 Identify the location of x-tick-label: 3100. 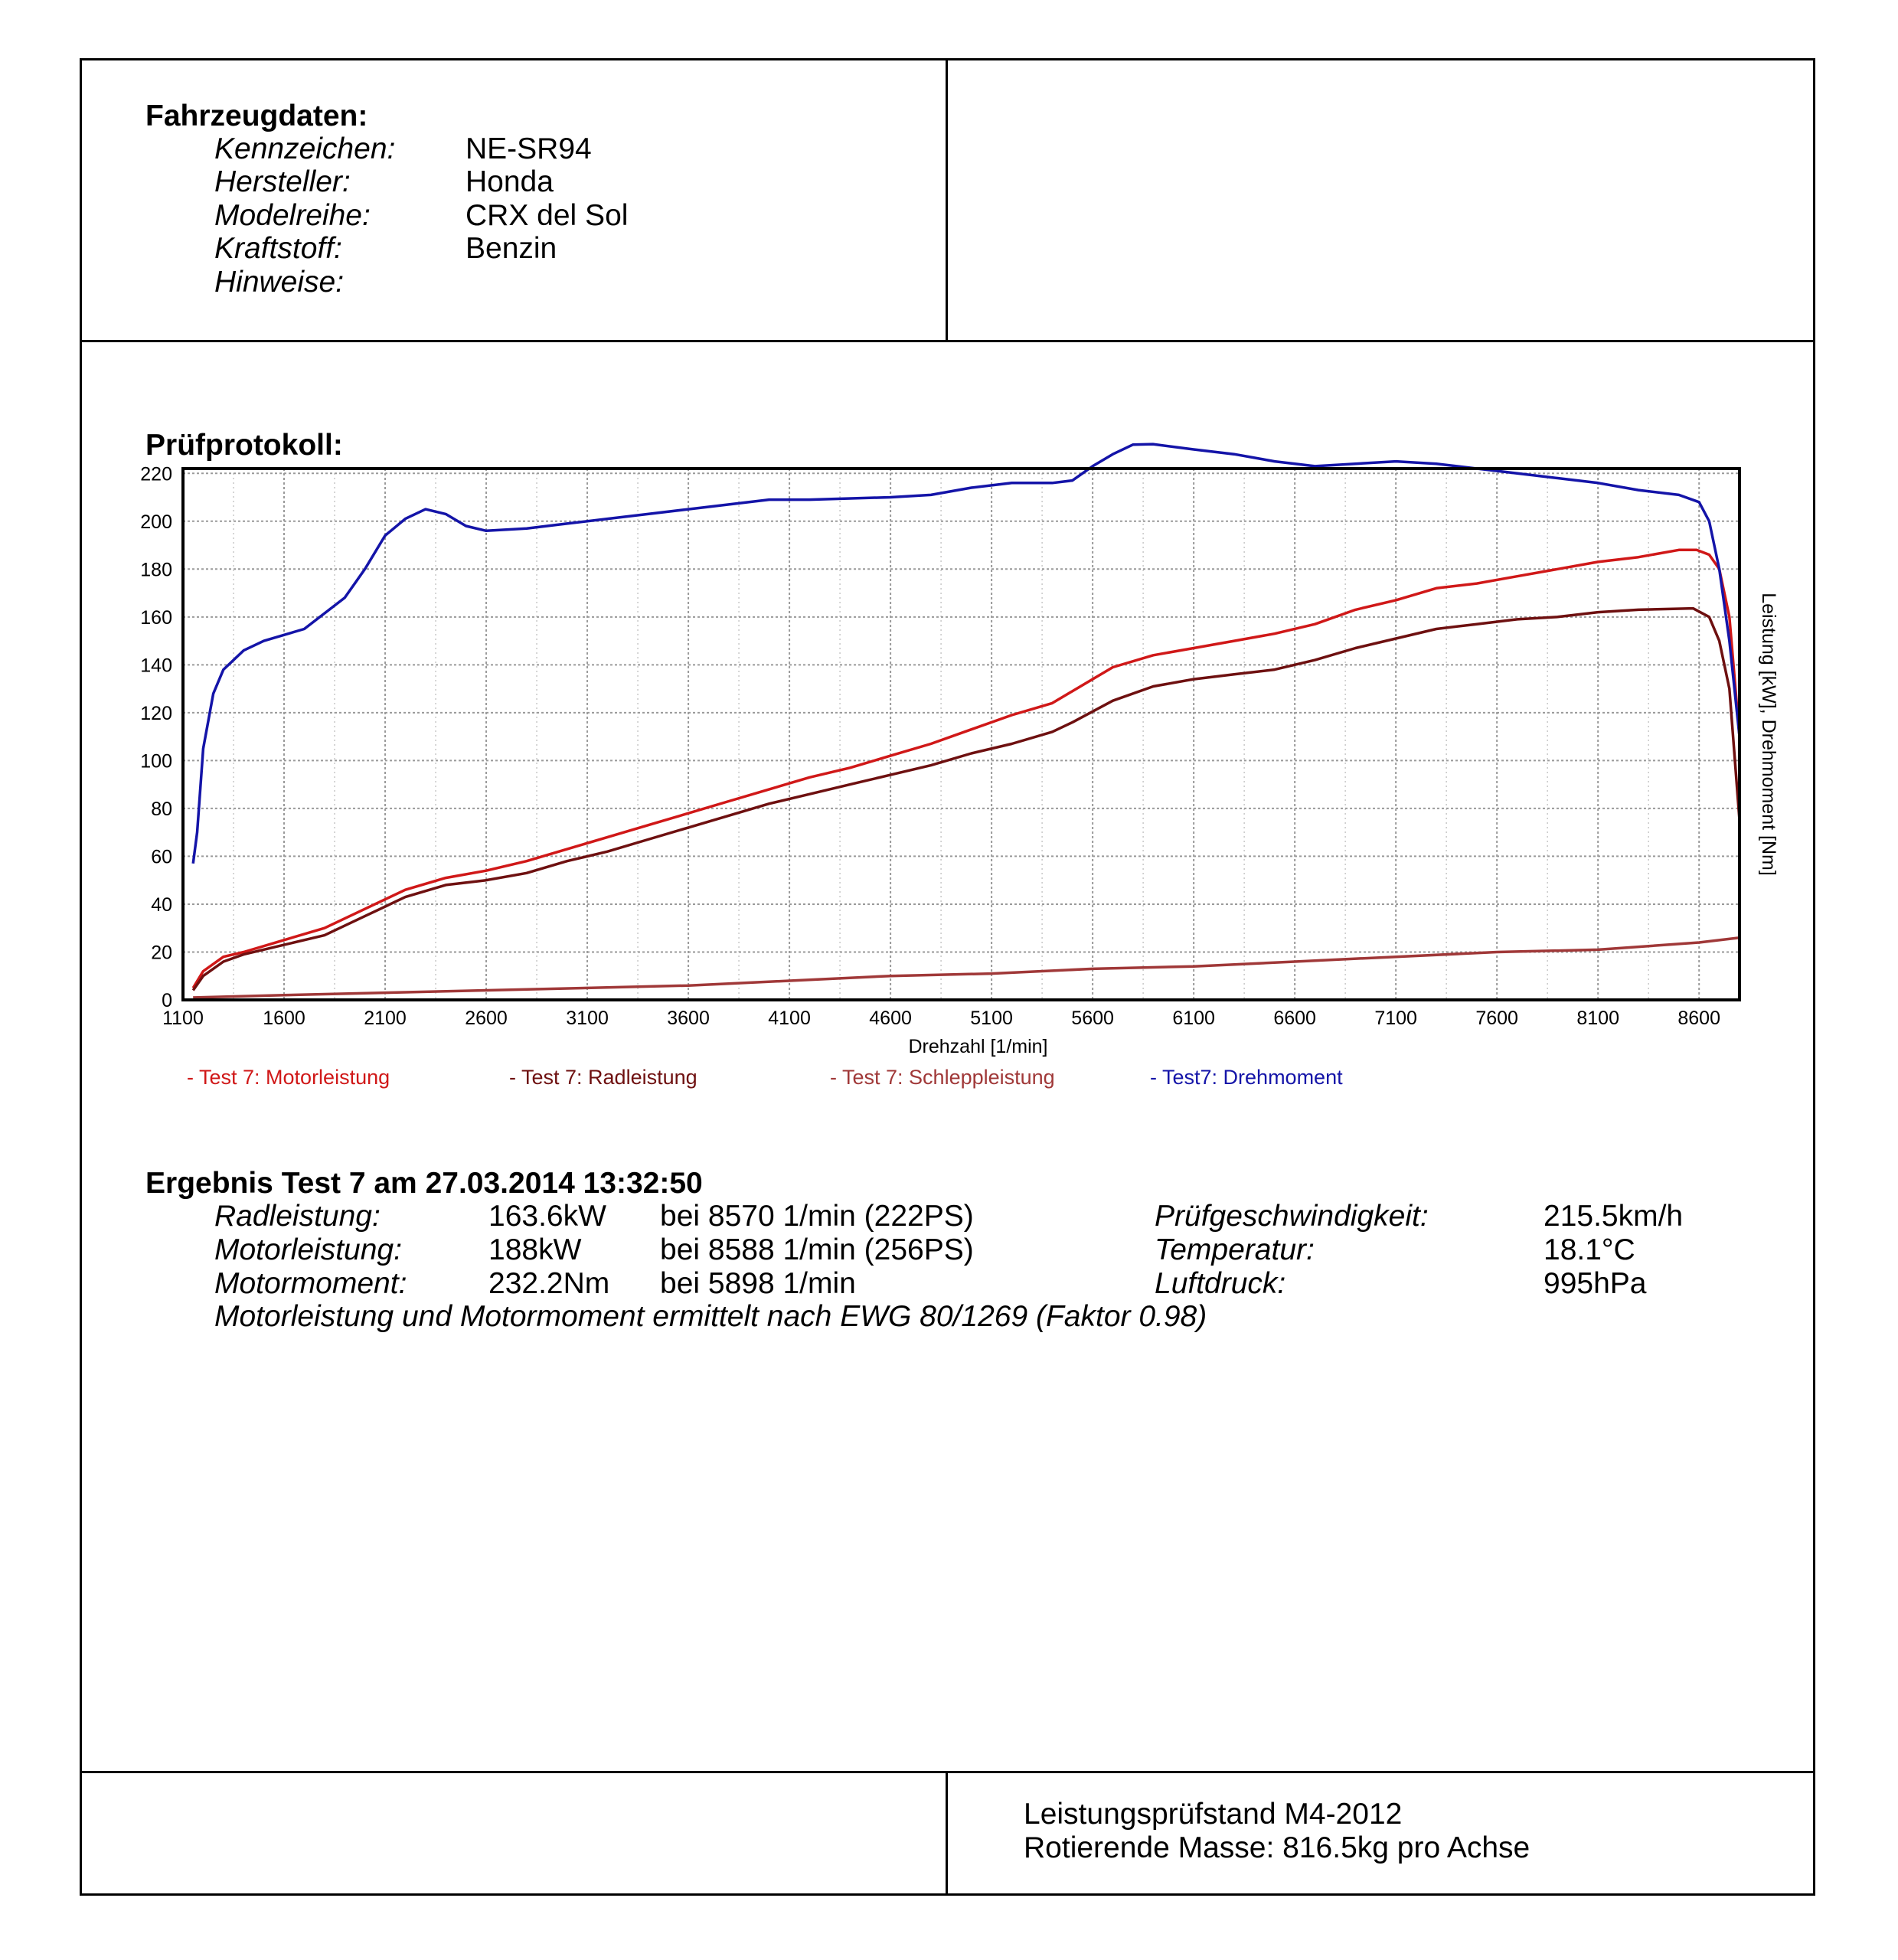
(587, 1018).